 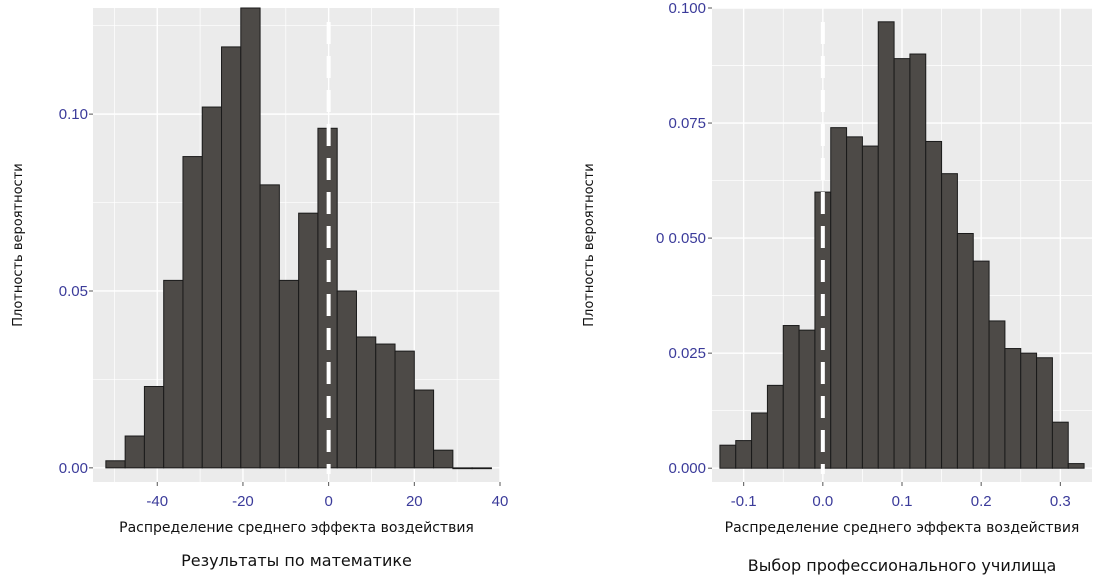 What do you see at coordinates (822, 501) in the screenshot?
I see `x-tick-label: 0.0` at bounding box center [822, 501].